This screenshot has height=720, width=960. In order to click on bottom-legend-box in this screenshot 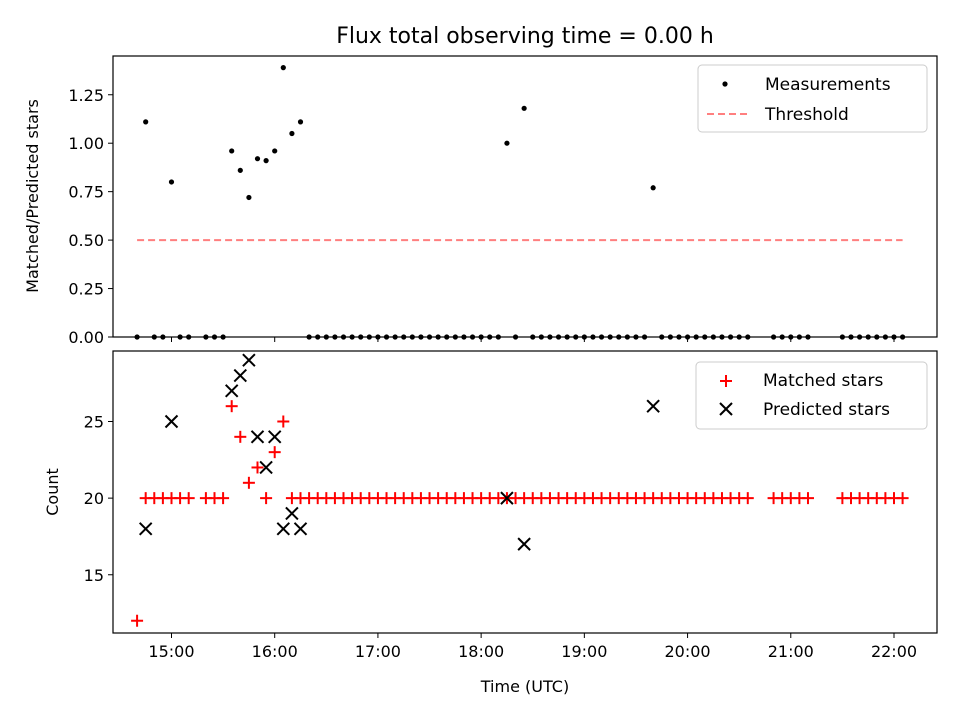, I will do `click(811, 395)`.